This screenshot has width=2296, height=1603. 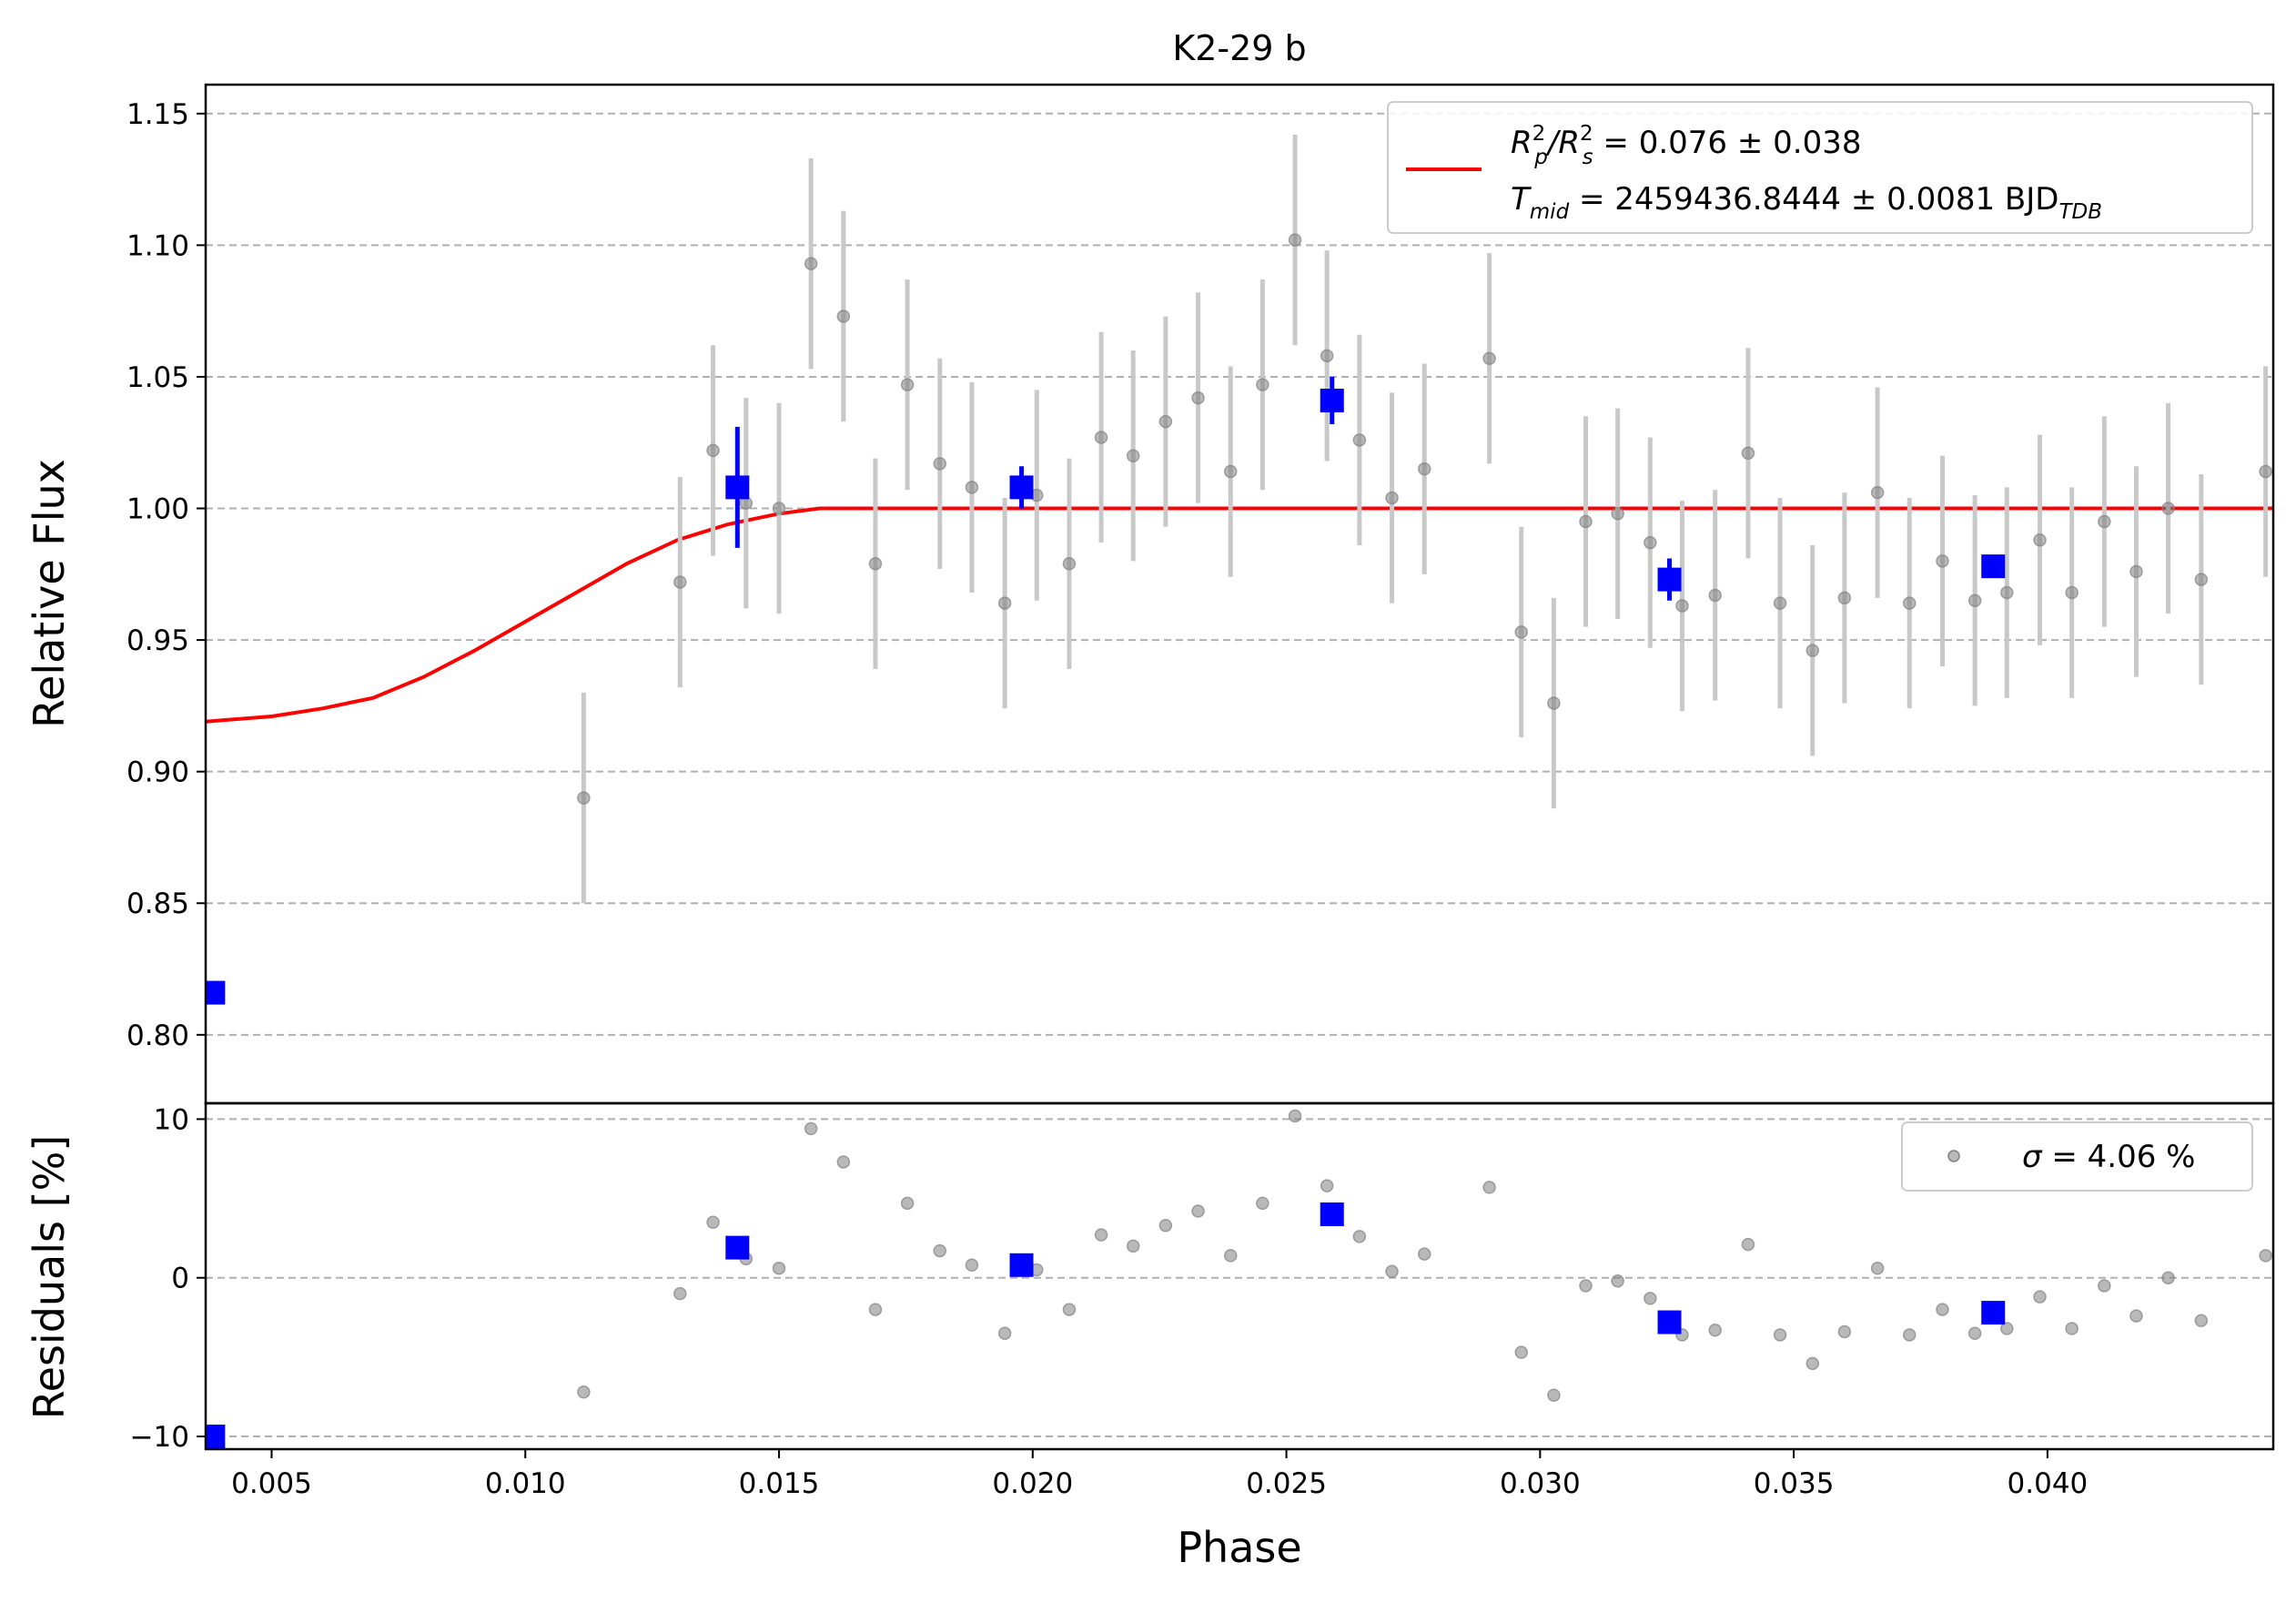 What do you see at coordinates (2048, 1483) in the screenshot?
I see `x-tick-label: 0.040` at bounding box center [2048, 1483].